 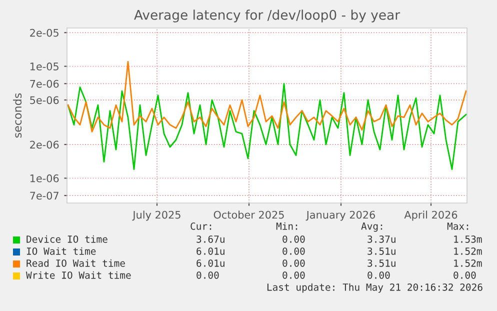 I want to click on legend-label: Write IO Wait time, so click(x=78, y=275).